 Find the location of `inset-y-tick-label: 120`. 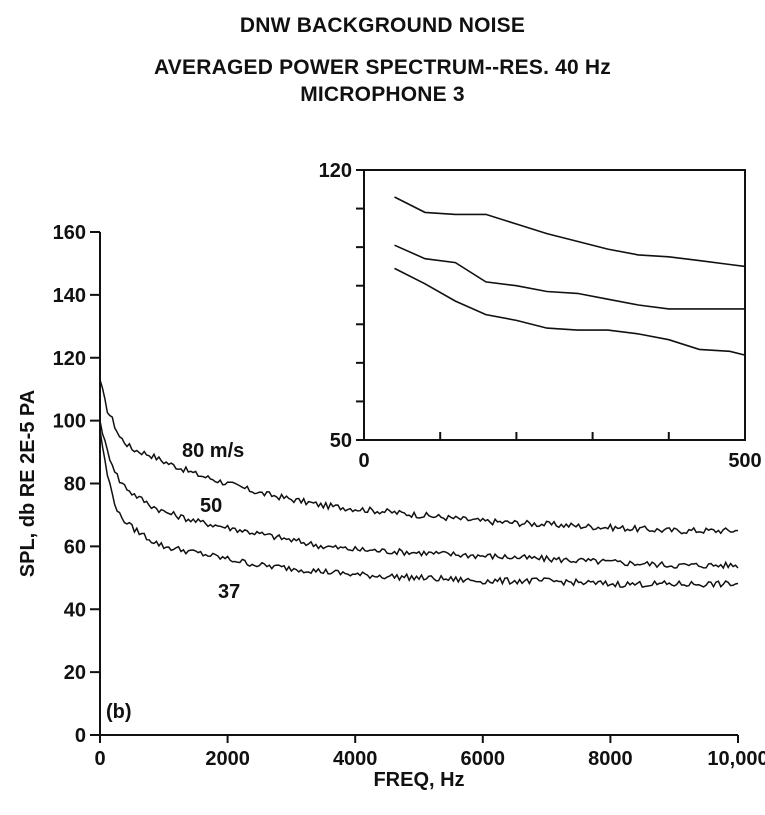

inset-y-tick-label: 120 is located at coordinates (335, 171).